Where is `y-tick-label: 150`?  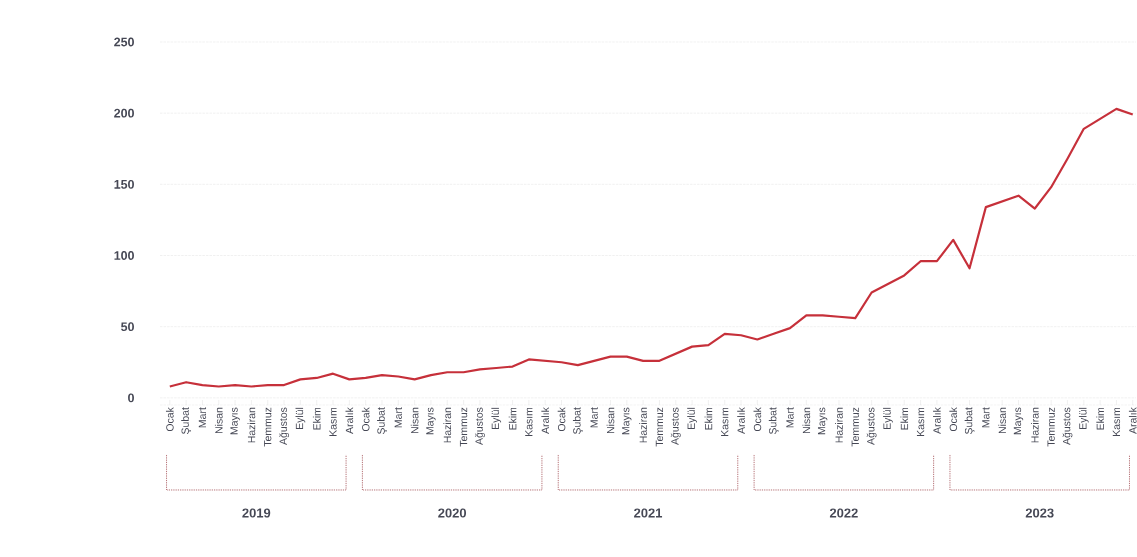
y-tick-label: 150 is located at coordinates (124, 184).